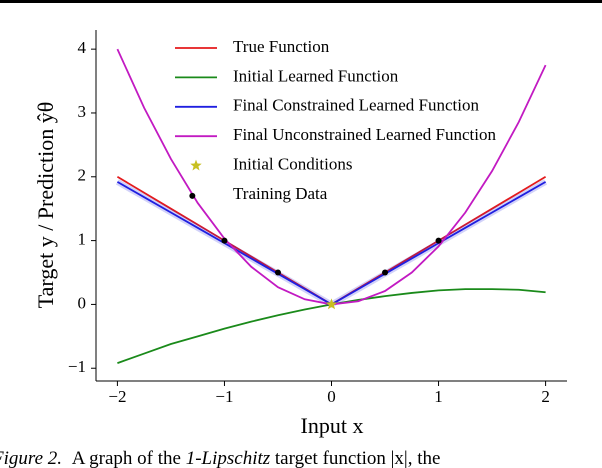  Describe the element at coordinates (545, 396) in the screenshot. I see `x-tick-label: 2` at that location.